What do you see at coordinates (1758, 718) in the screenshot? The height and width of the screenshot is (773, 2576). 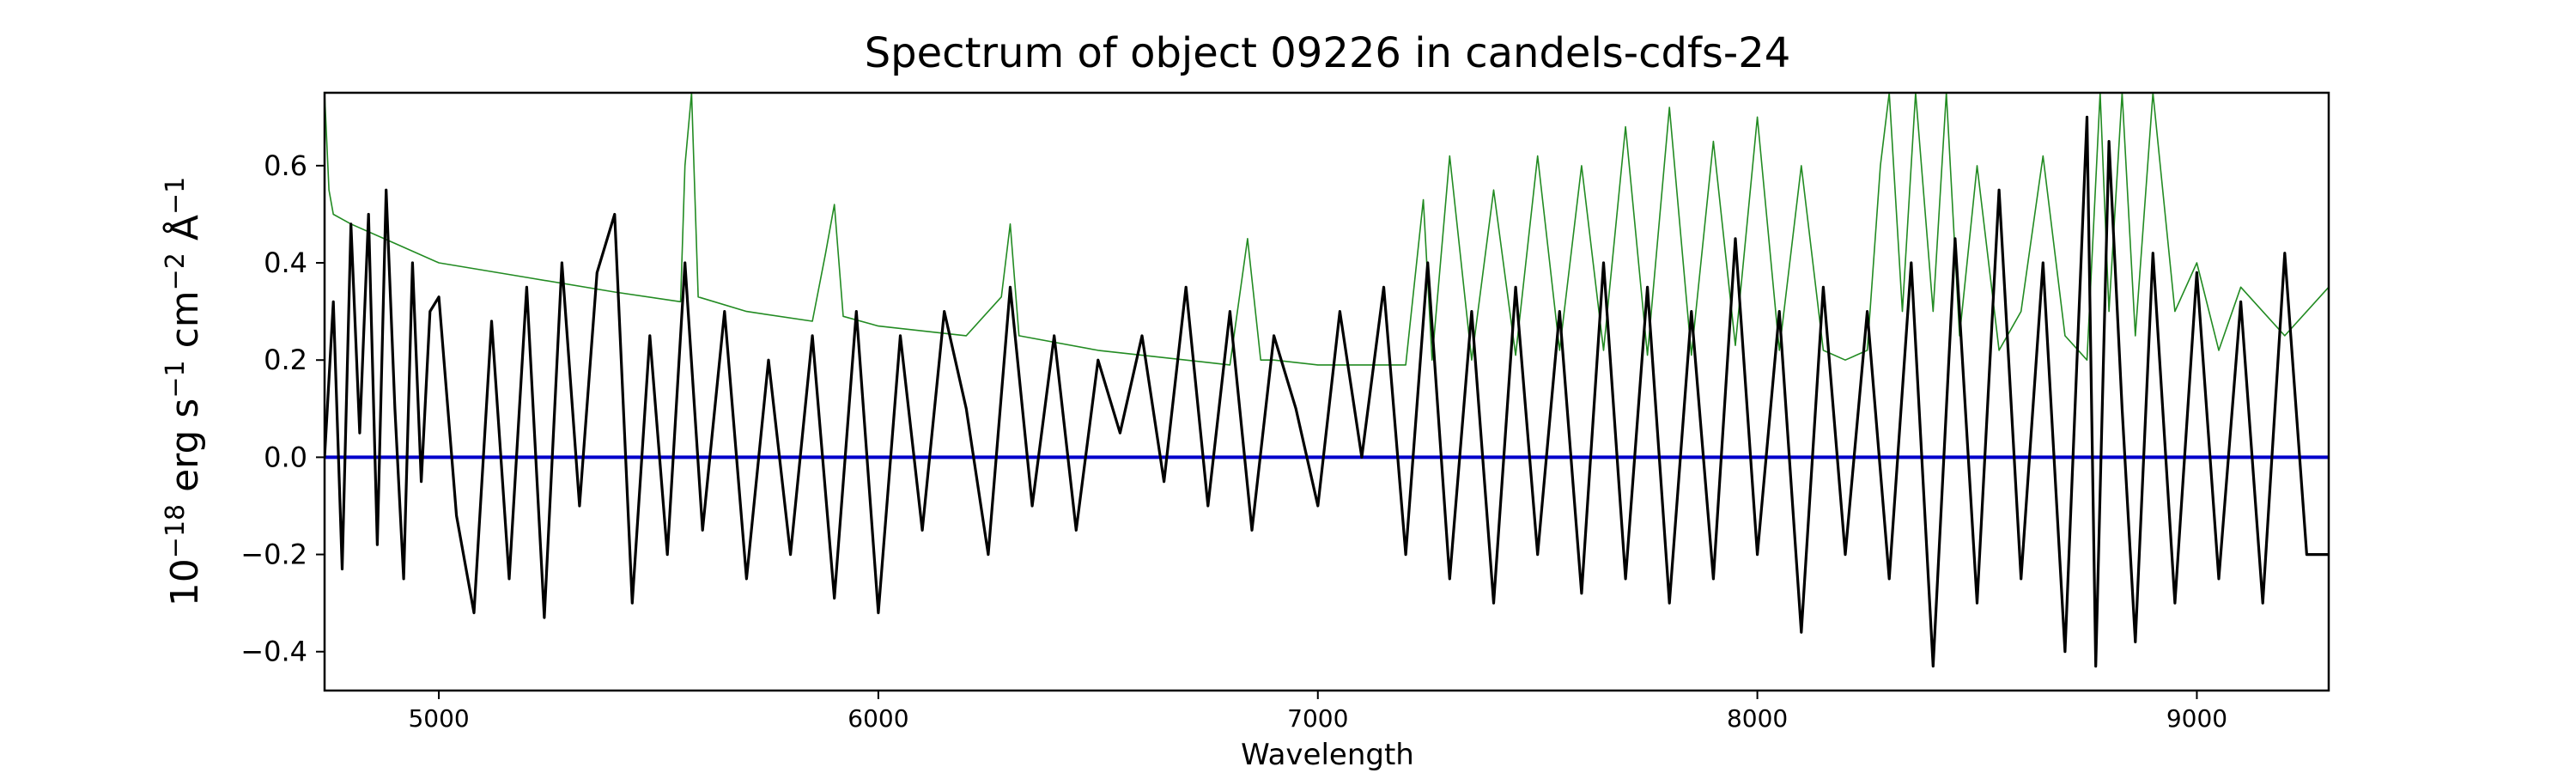 I see `x-tick-label: 8000` at bounding box center [1758, 718].